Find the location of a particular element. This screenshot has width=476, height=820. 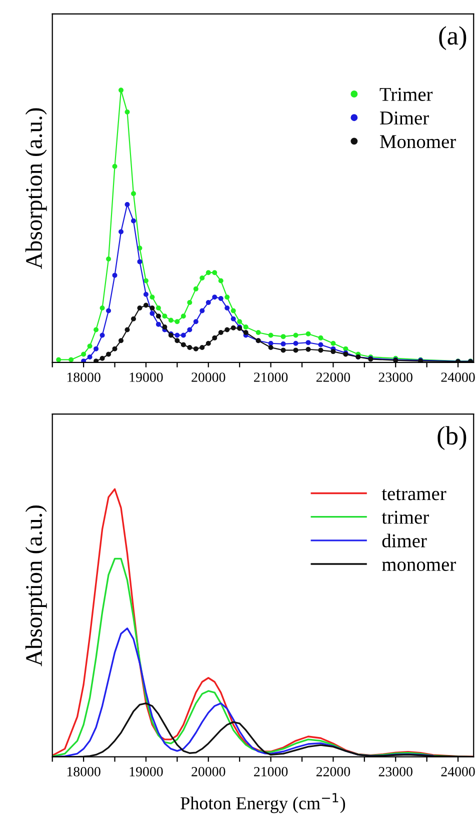

legend-label: dimer is located at coordinates (404, 541).